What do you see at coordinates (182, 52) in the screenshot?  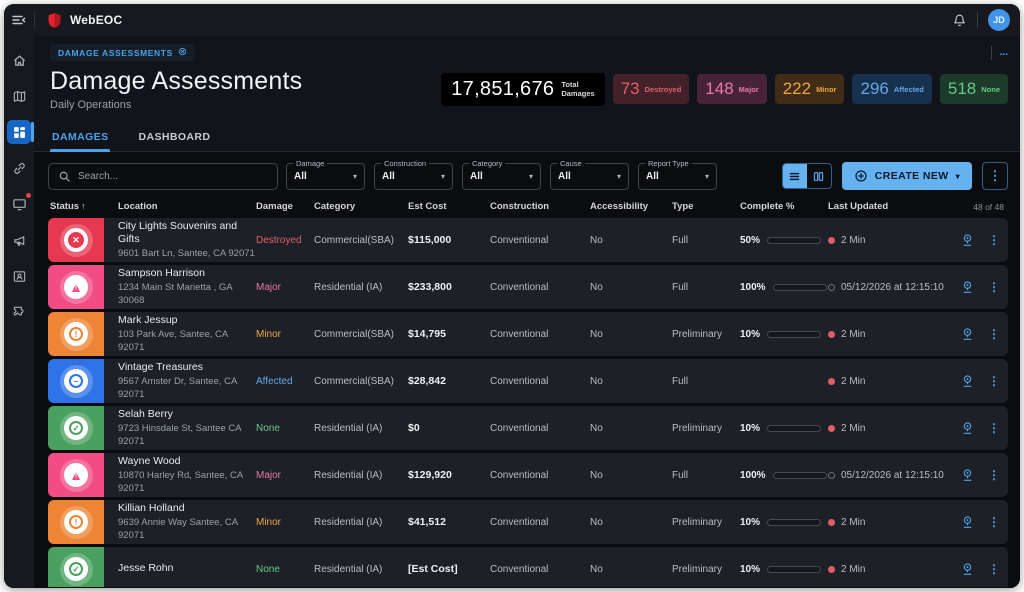 I see `breadcrumb-close-icon: ⊗` at bounding box center [182, 52].